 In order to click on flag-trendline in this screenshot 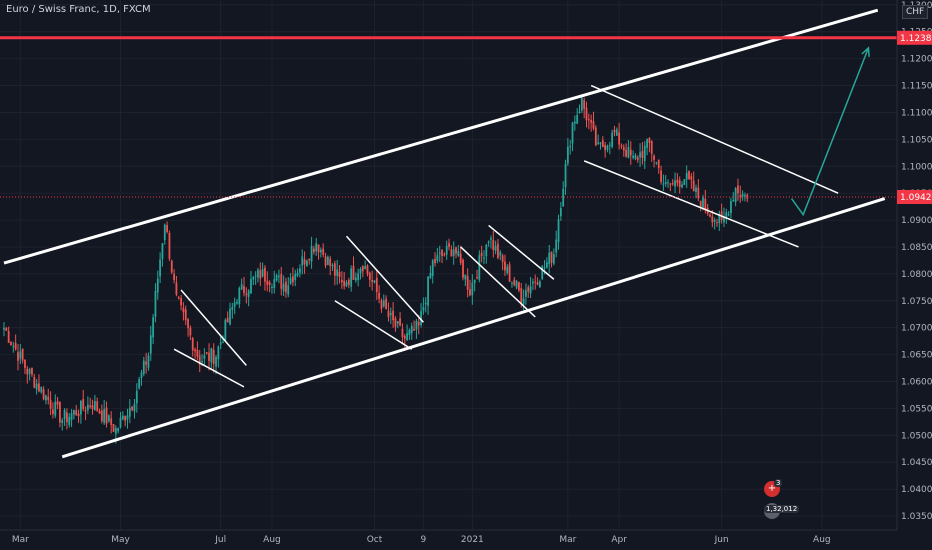, I will do `click(521, 252)`.